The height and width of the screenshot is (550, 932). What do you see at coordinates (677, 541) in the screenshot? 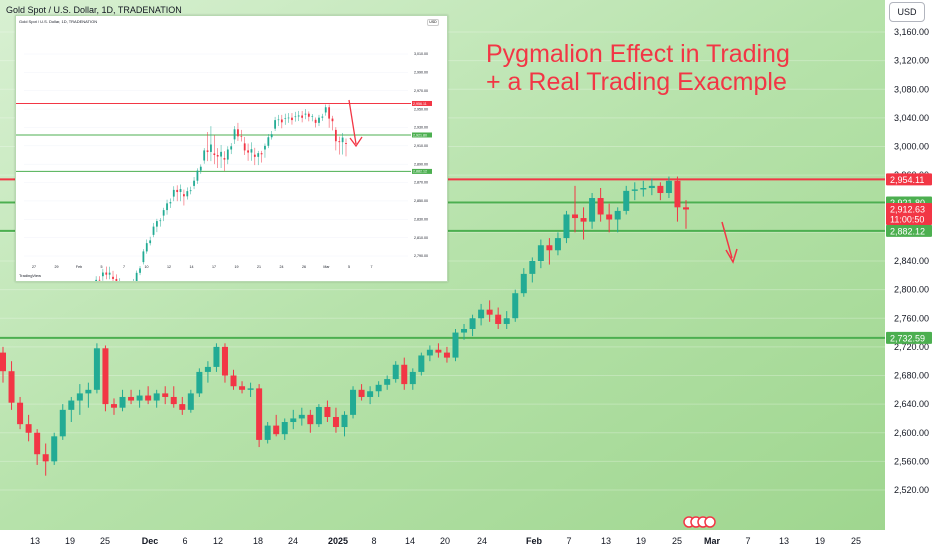
I see `time-tick-label: 25` at bounding box center [677, 541].